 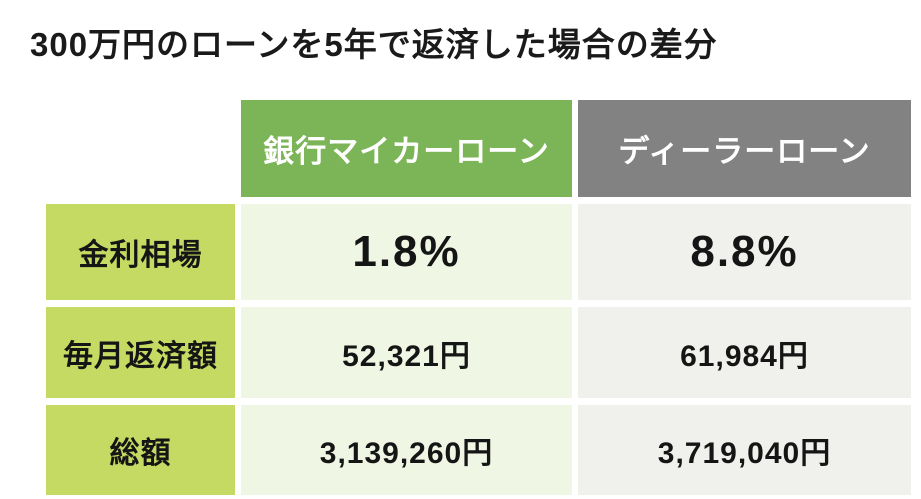 What do you see at coordinates (140, 450) in the screenshot?
I see `row-label-total-amount: 総額` at bounding box center [140, 450].